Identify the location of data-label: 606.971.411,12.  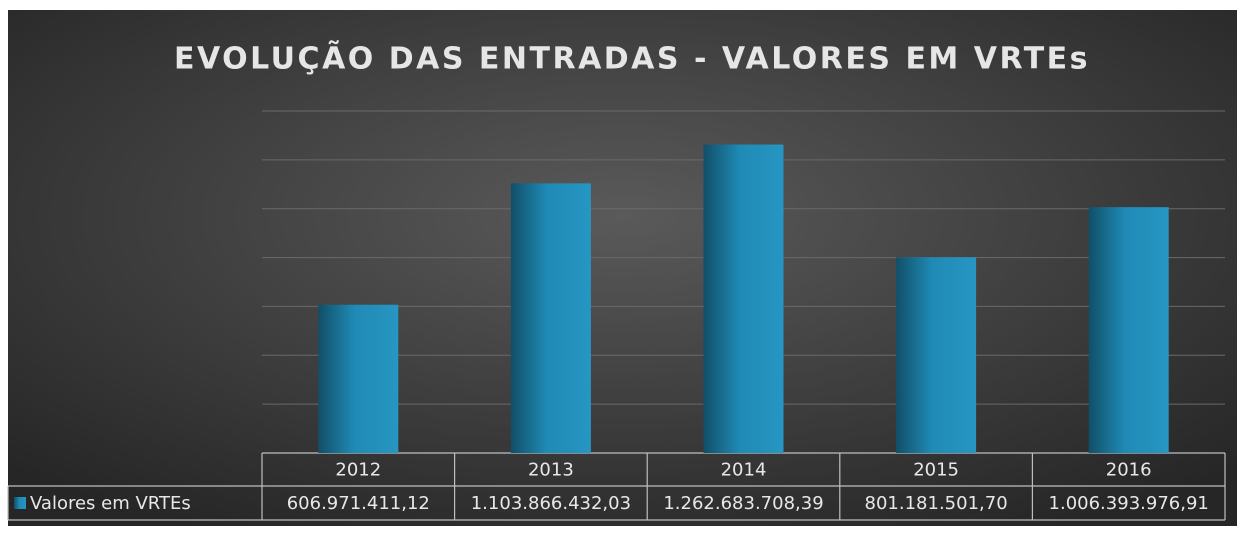
(358, 503).